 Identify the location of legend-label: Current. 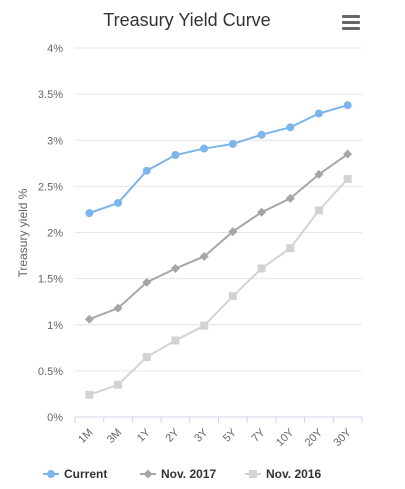
(85, 474).